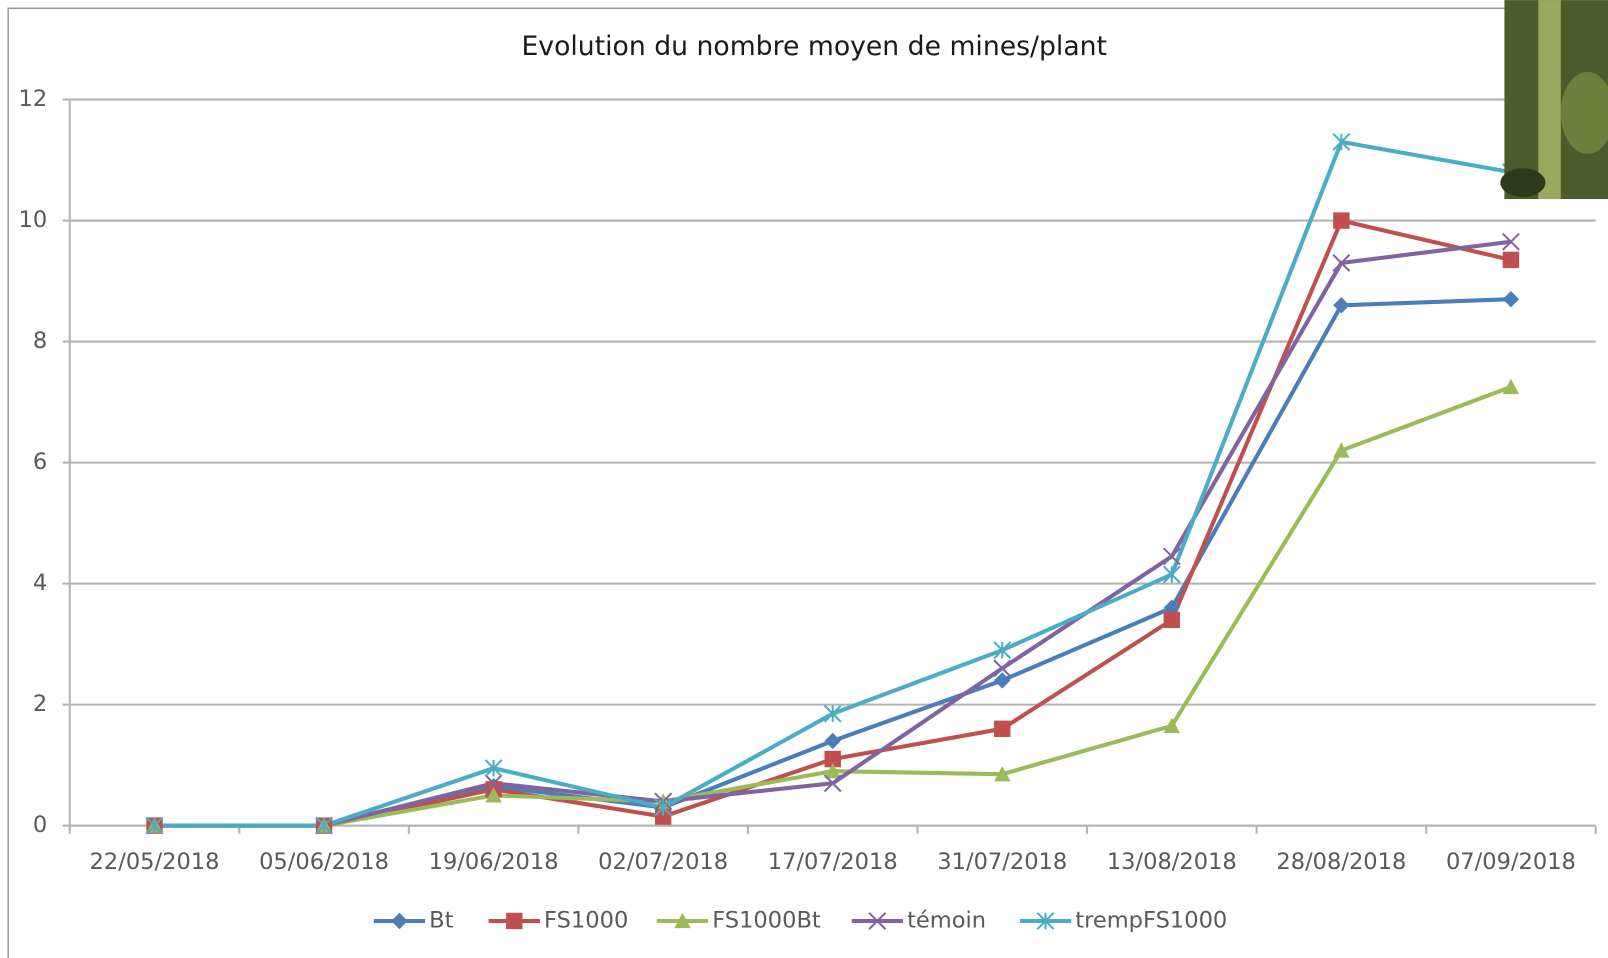 The height and width of the screenshot is (958, 1608). Describe the element at coordinates (833, 862) in the screenshot. I see `x-tick-label: 17/07/2018` at that location.